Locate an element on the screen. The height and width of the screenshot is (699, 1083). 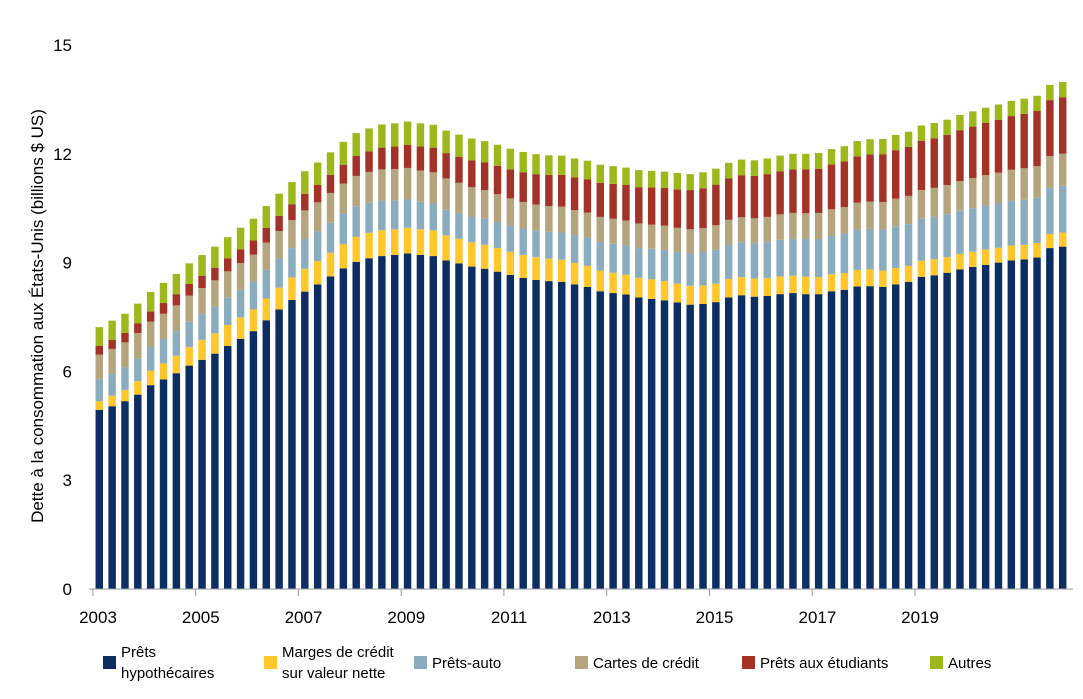
legend-label: Prêts-auto is located at coordinates (466, 663).